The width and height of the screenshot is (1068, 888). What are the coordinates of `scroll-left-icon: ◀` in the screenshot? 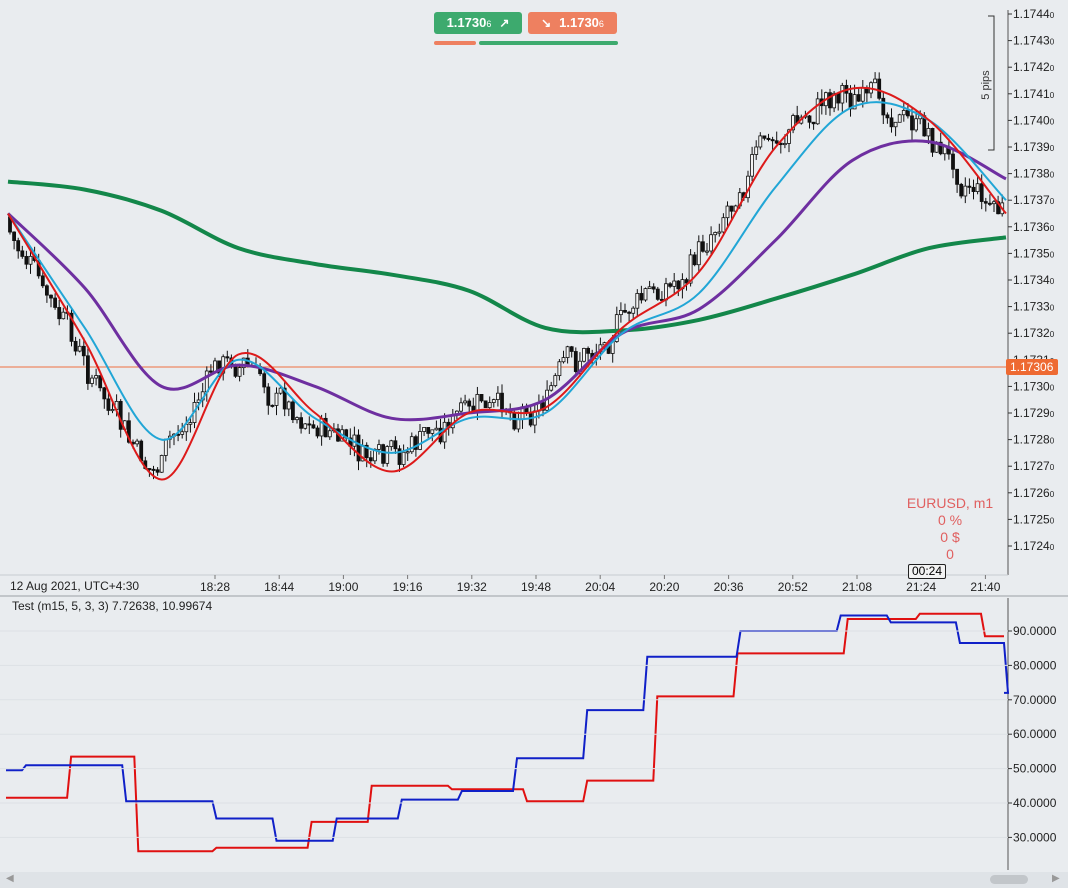 It's located at (10, 878).